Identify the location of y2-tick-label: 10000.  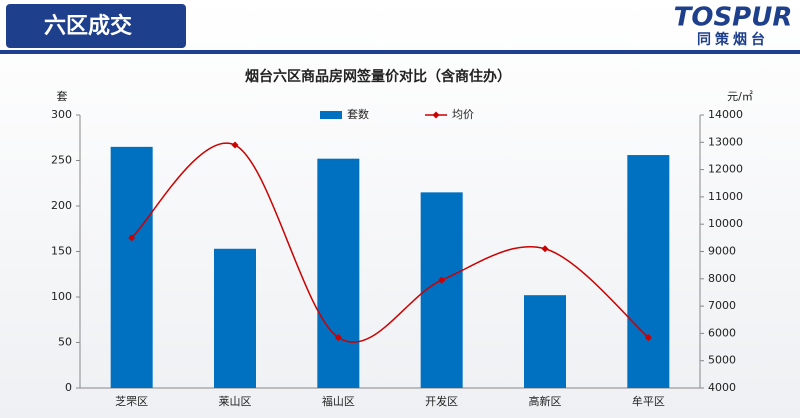
(725, 223).